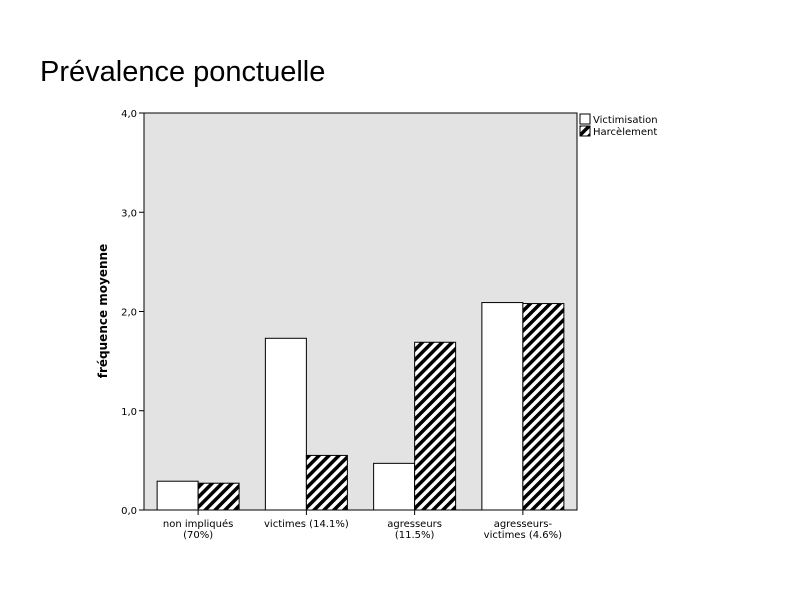 This screenshot has height=595, width=794. What do you see at coordinates (129, 511) in the screenshot?
I see `y-tick-label: 0,0` at bounding box center [129, 511].